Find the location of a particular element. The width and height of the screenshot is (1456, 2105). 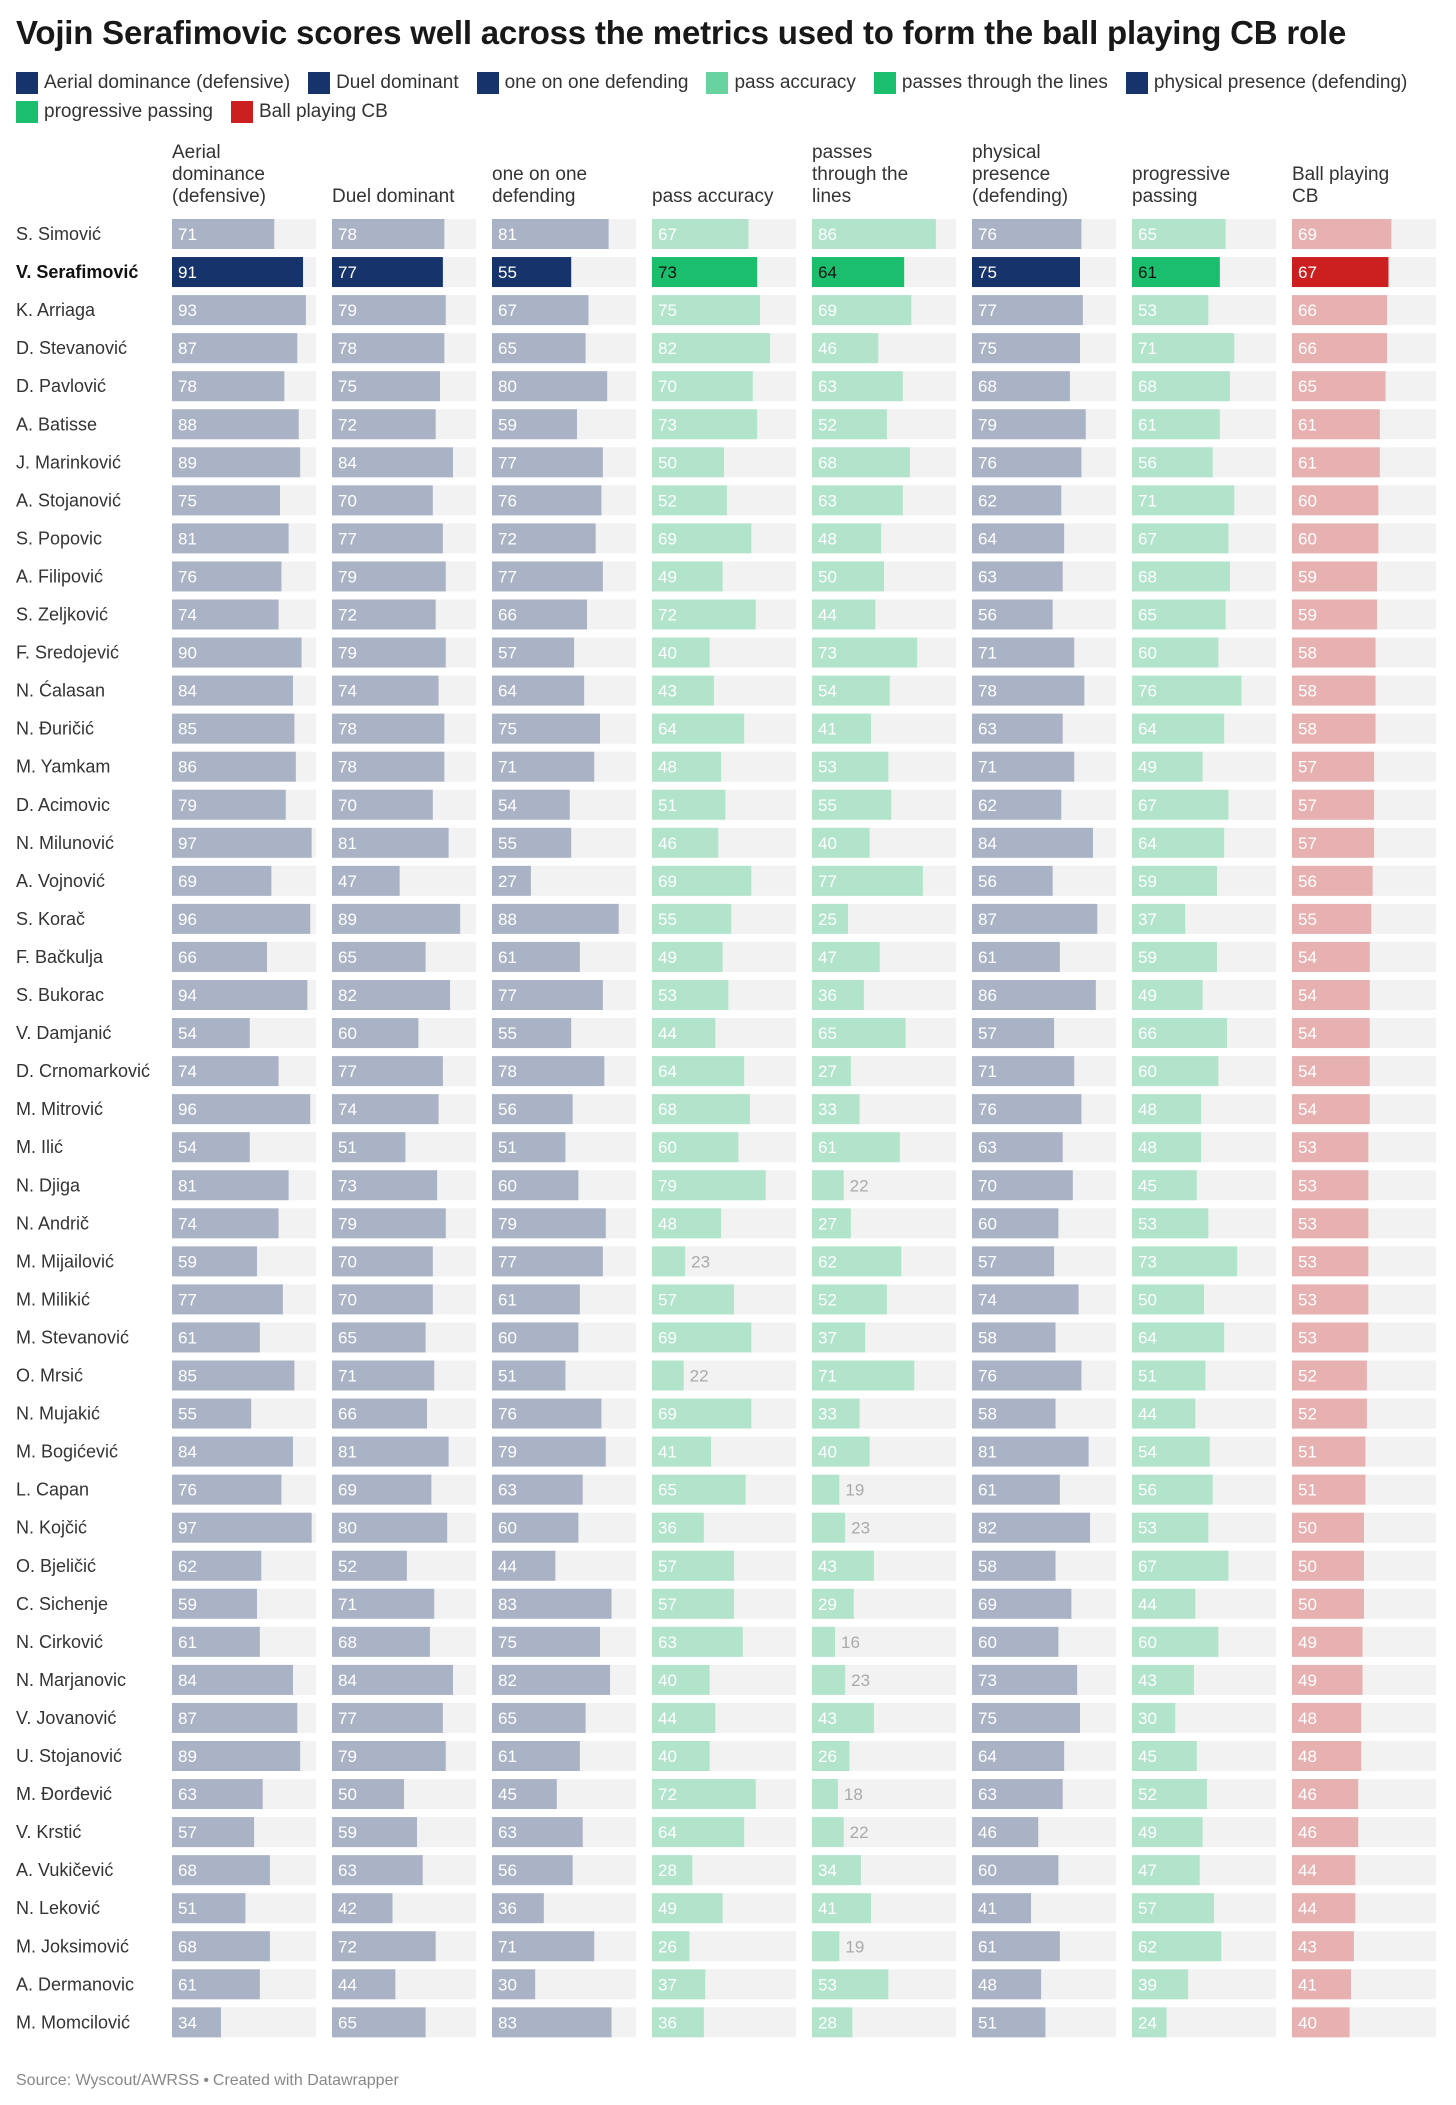

data-label: 53 is located at coordinates (1147, 1223).